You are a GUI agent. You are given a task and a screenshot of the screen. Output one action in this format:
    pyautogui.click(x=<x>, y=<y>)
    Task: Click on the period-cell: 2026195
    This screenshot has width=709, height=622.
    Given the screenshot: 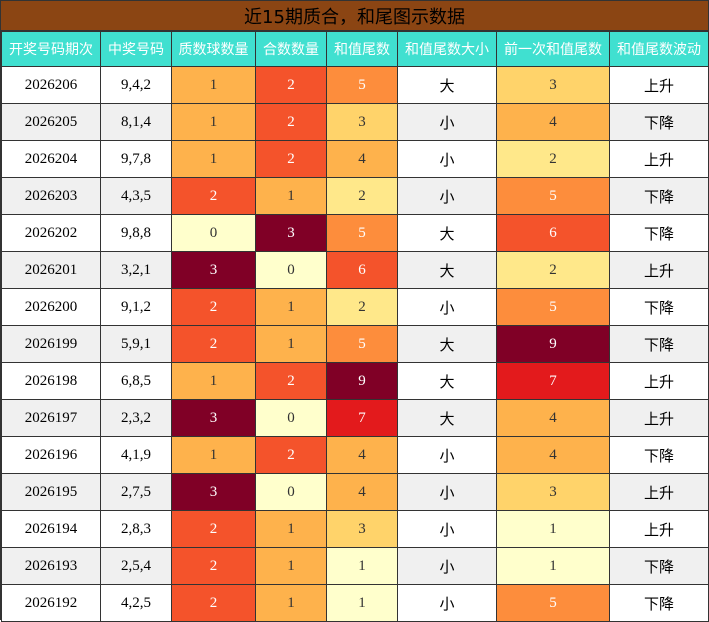 What is the action you would take?
    pyautogui.click(x=51, y=492)
    